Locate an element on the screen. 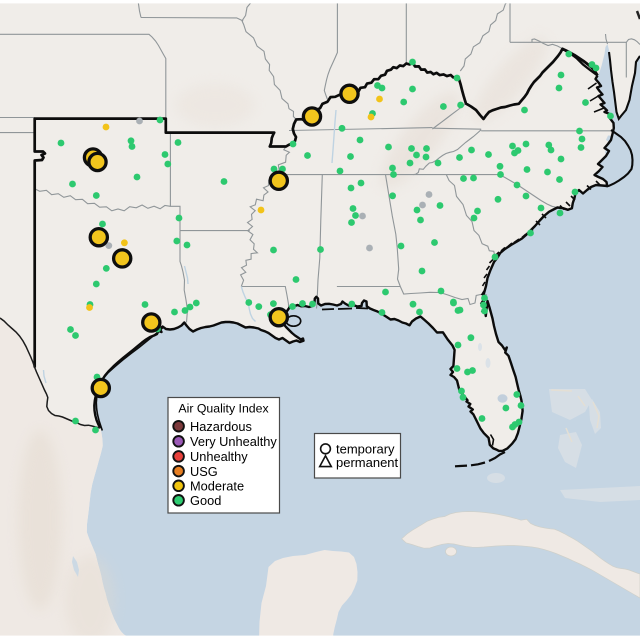 The width and height of the screenshot is (640, 640). svg-text: USG is located at coordinates (204, 471).